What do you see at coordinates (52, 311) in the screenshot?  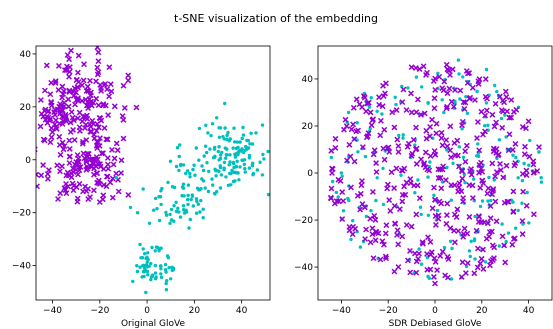 I see `x-tick-label: −40` at bounding box center [52, 311].